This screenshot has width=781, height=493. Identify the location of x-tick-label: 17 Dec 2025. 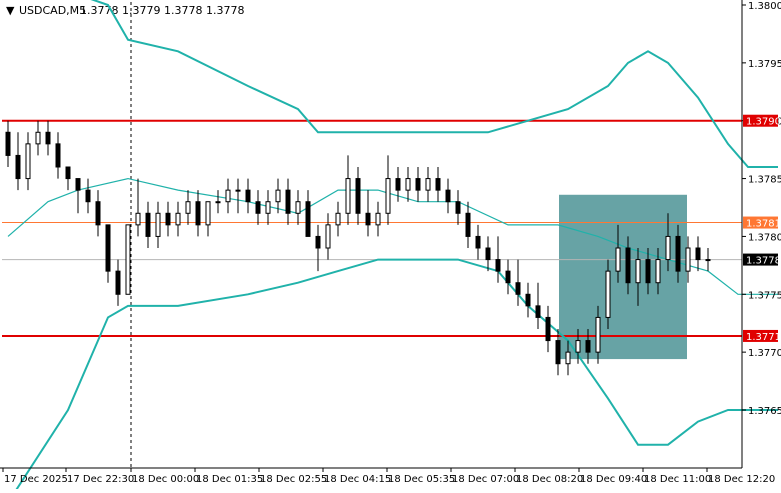
(36, 479).